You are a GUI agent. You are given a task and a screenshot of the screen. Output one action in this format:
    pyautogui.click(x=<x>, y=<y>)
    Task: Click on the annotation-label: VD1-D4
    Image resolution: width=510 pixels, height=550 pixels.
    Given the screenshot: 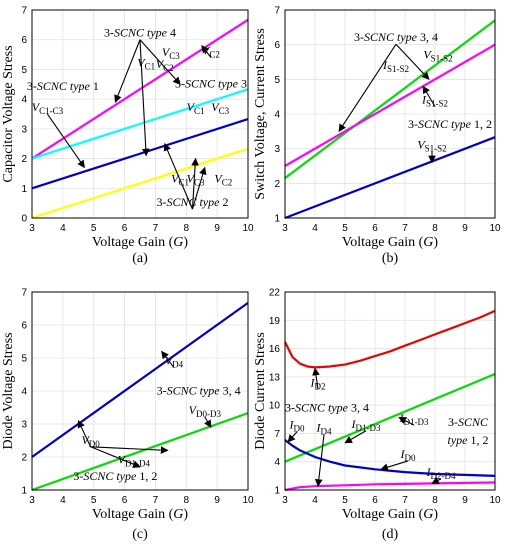 What is the action you would take?
    pyautogui.click(x=134, y=461)
    